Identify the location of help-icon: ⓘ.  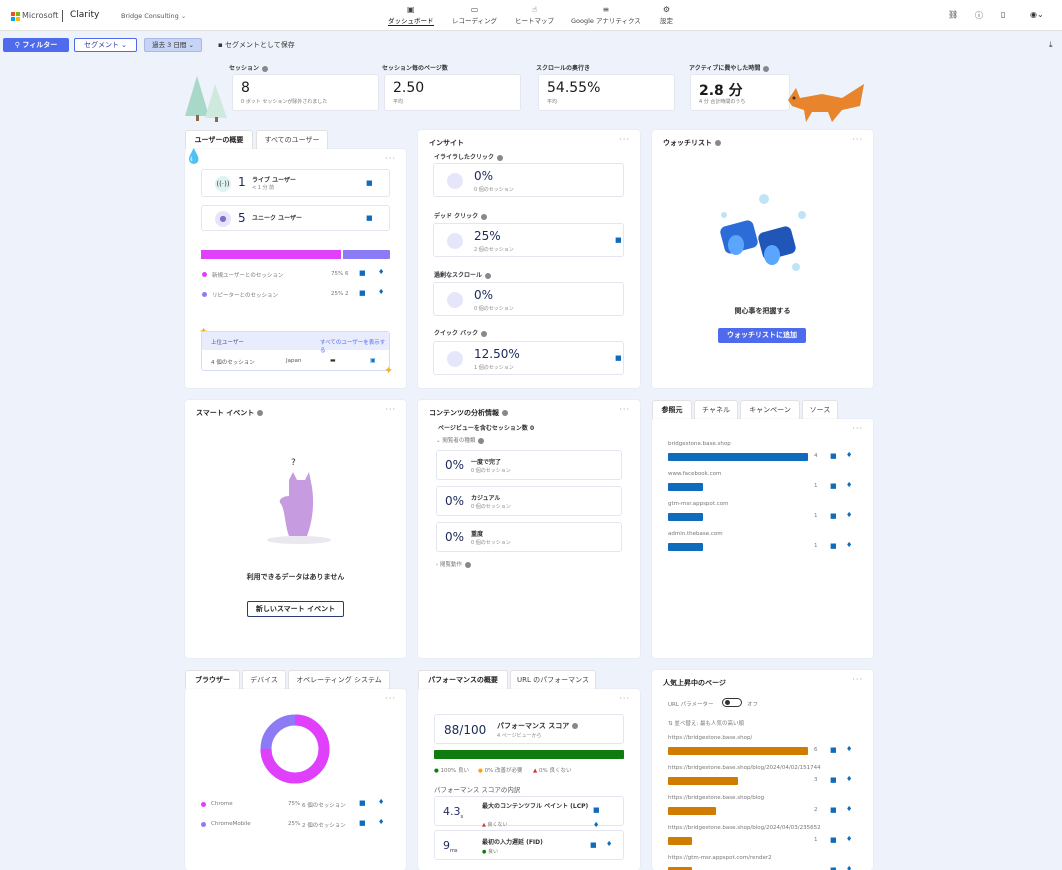
(979, 15).